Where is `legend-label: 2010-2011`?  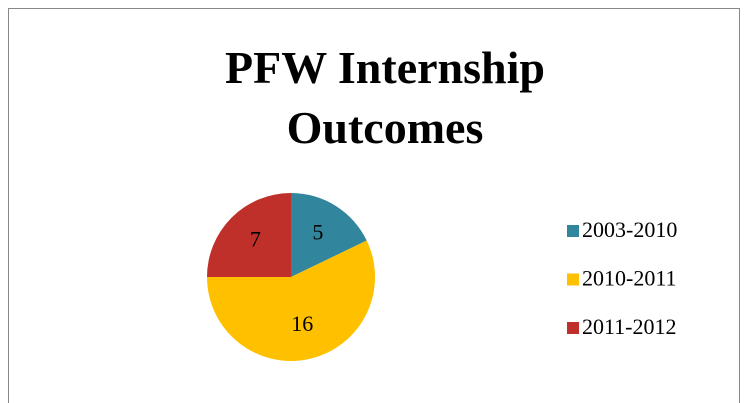 legend-label: 2010-2011 is located at coordinates (629, 278).